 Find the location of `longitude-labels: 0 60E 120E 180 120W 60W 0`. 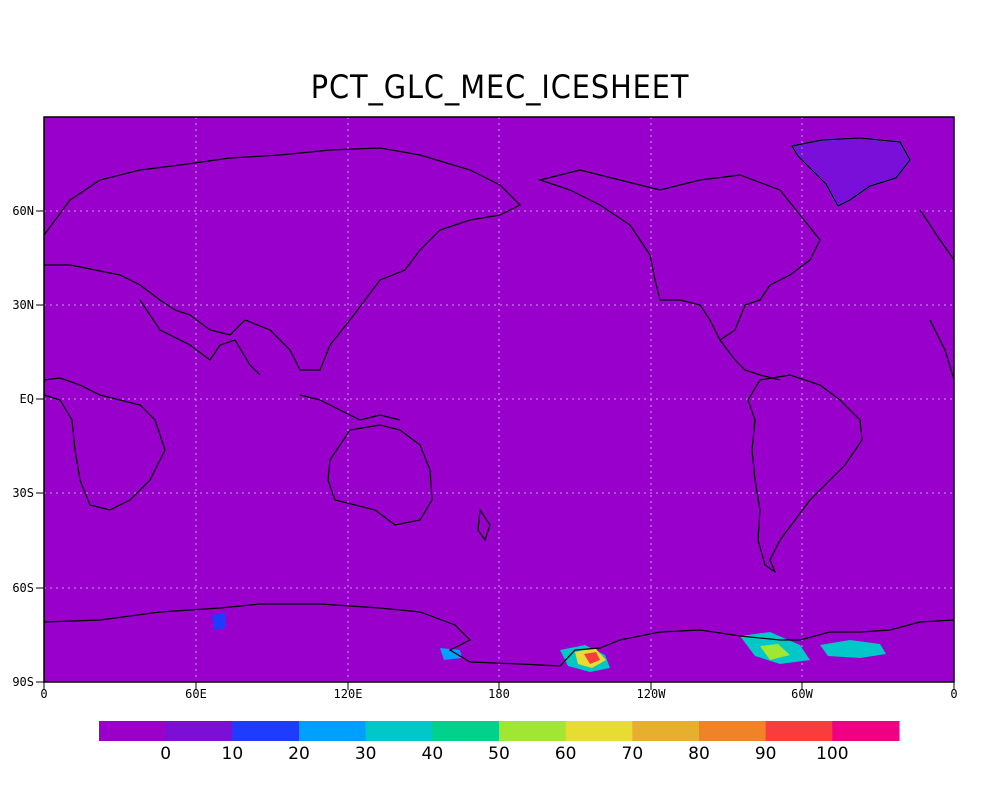

longitude-labels: 0 60E 120E 180 120W 60W 0 is located at coordinates (498, 694).